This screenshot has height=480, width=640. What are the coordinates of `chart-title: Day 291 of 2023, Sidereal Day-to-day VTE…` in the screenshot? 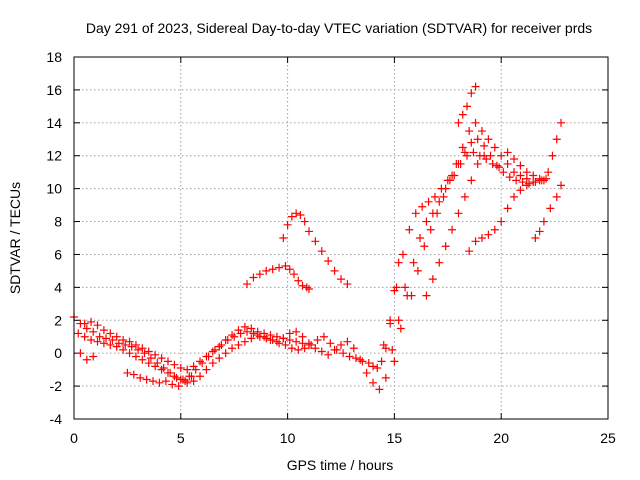 It's located at (339, 28).